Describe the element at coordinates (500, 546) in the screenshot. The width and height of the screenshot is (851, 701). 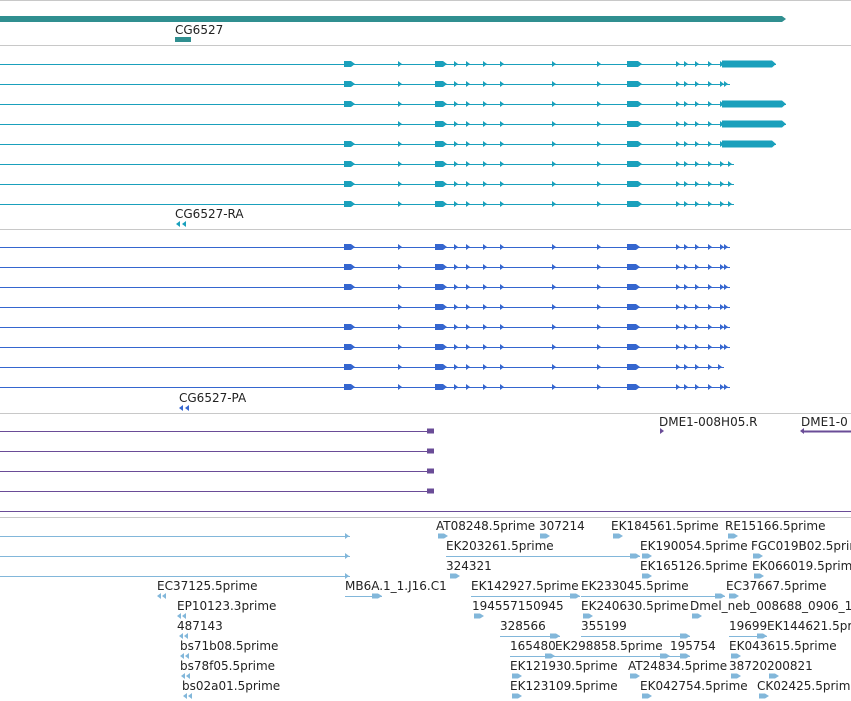
I see `est-label: EK203261.5prime` at that location.